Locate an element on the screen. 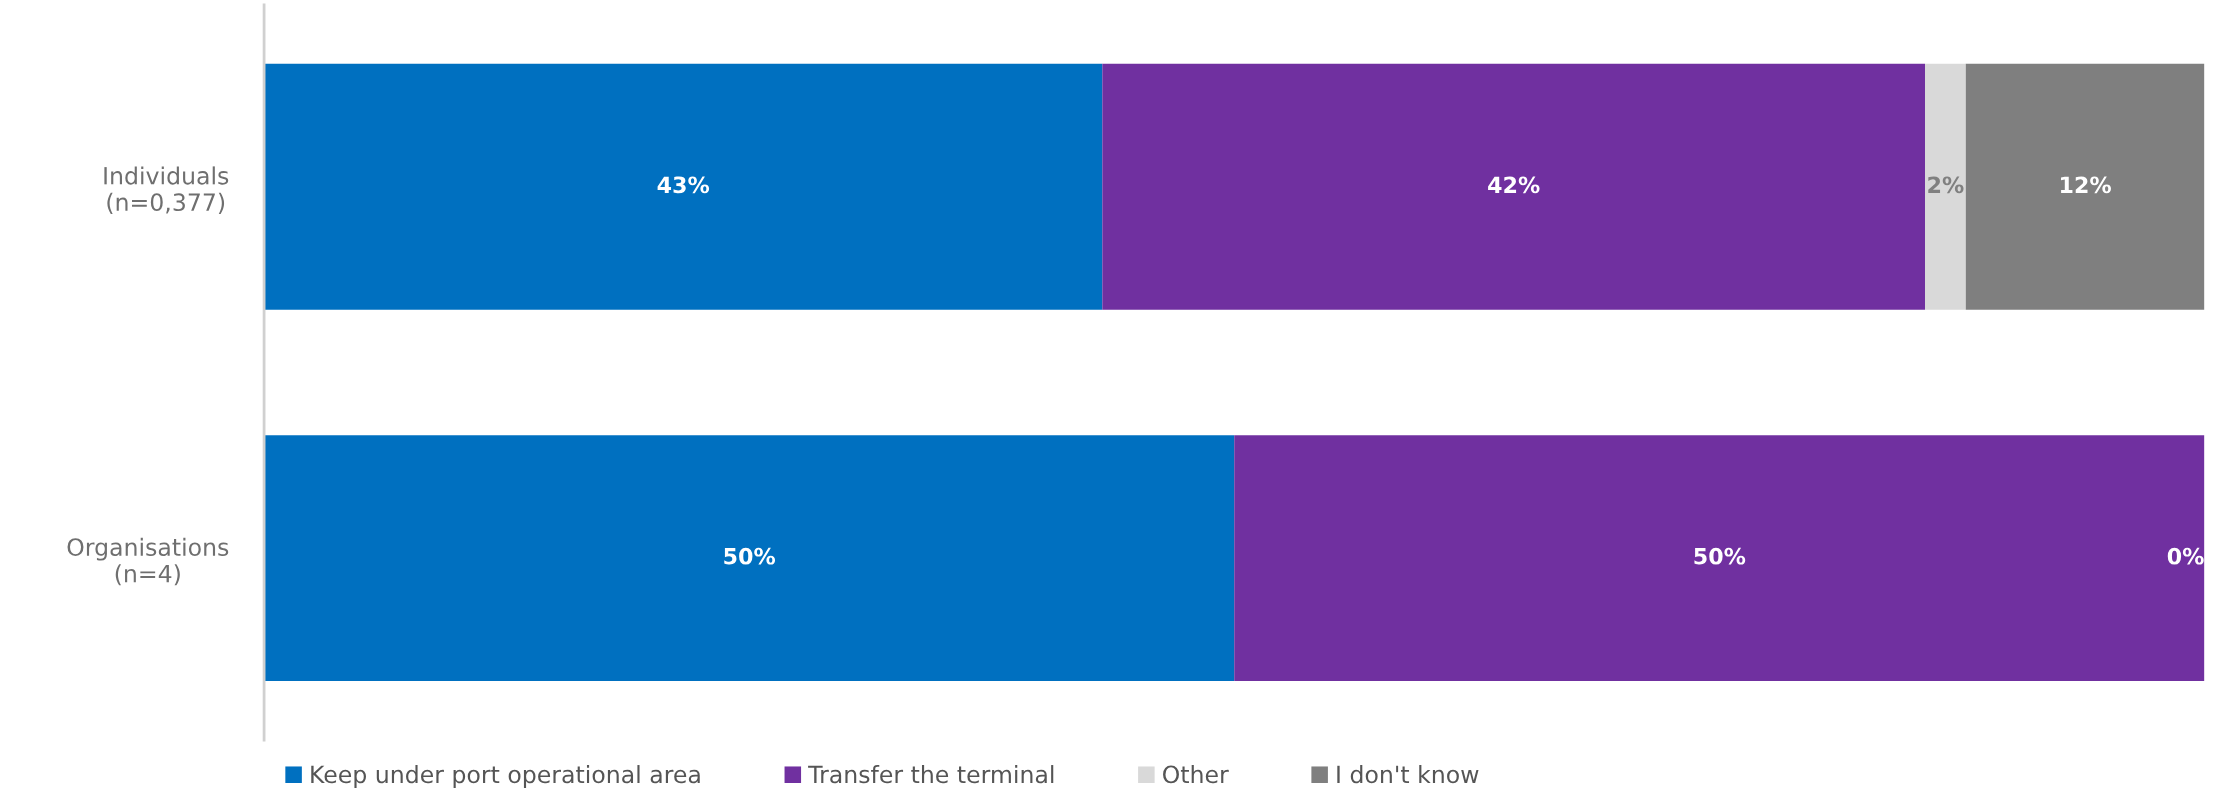  data-label: 2% is located at coordinates (1946, 185).